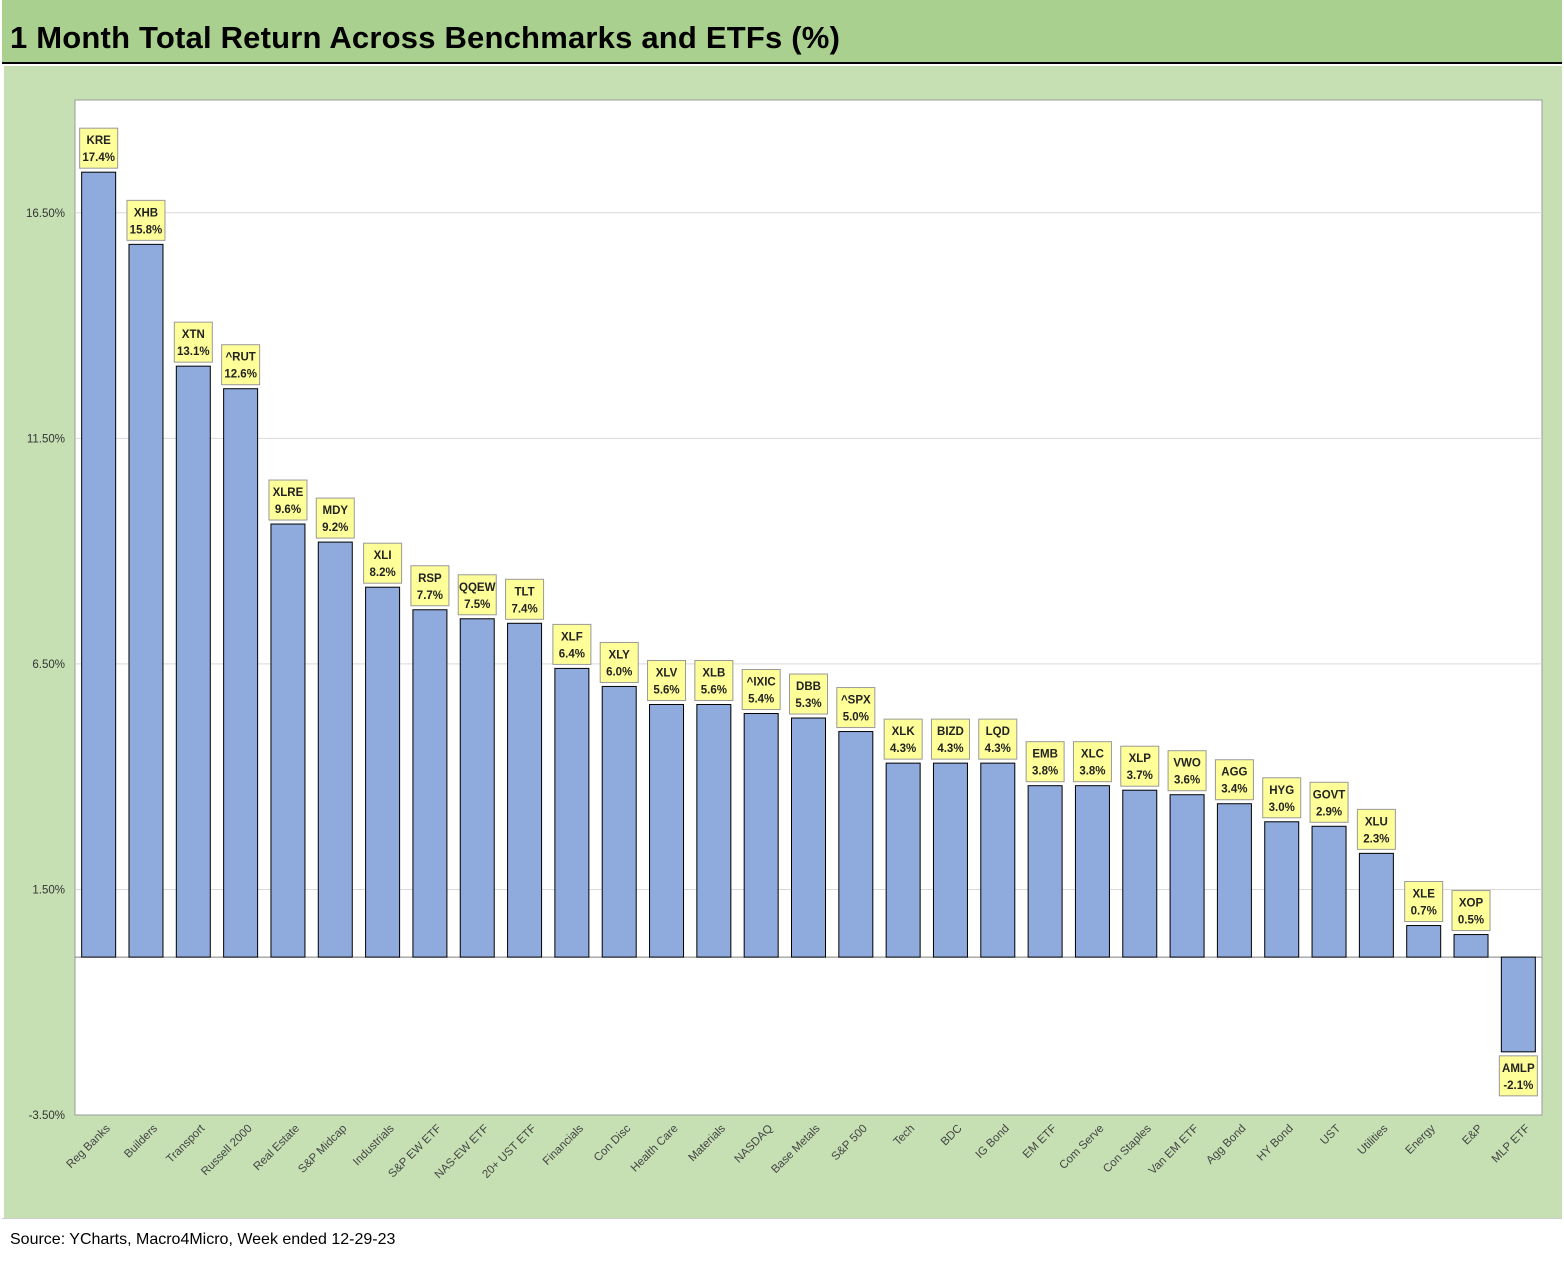 The width and height of the screenshot is (1564, 1261). Describe the element at coordinates (477, 605) in the screenshot. I see `data-label-value: 7.5%` at that location.